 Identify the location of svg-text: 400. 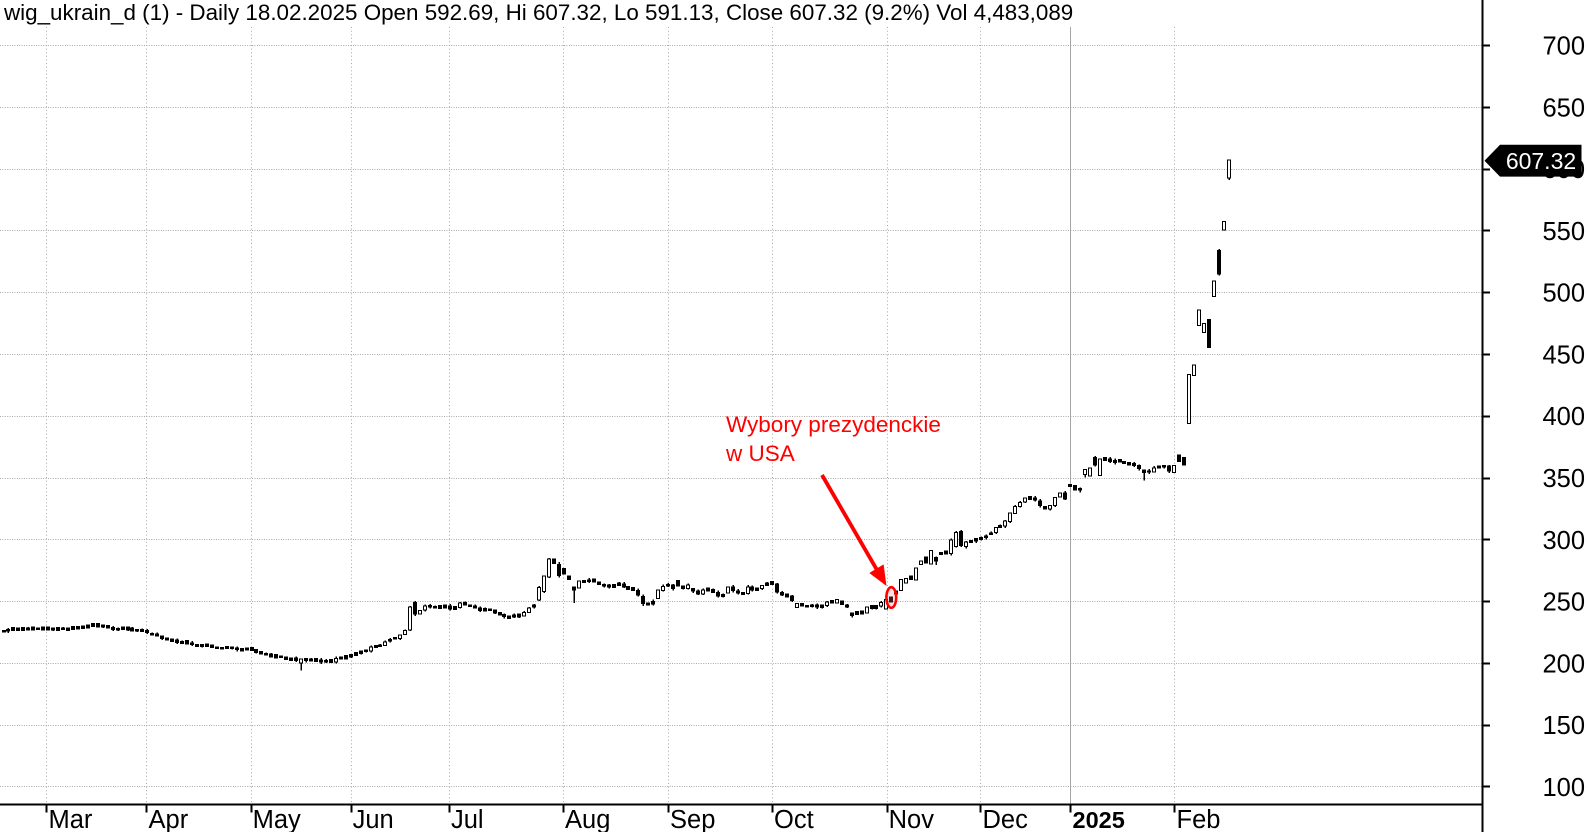
(1563, 417).